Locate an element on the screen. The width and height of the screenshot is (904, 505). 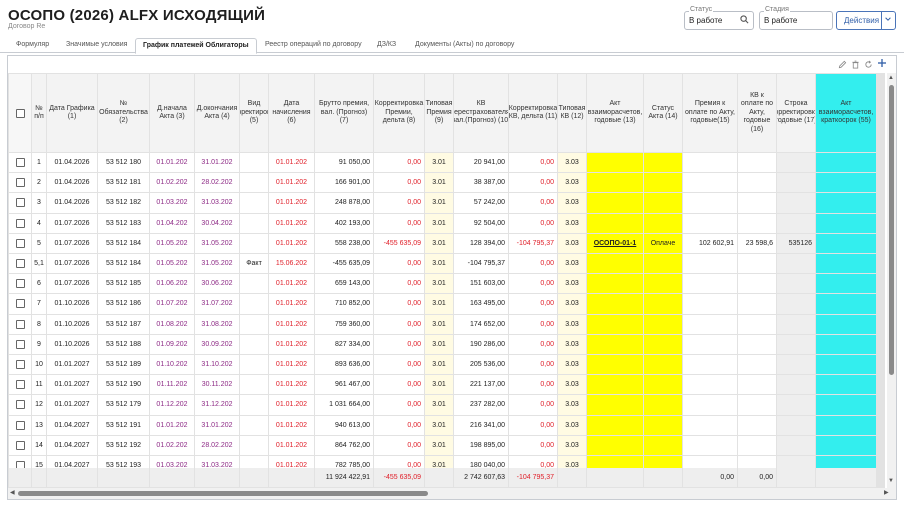
cell-gross-premium: 659 143,00 is located at coordinates (344, 284).